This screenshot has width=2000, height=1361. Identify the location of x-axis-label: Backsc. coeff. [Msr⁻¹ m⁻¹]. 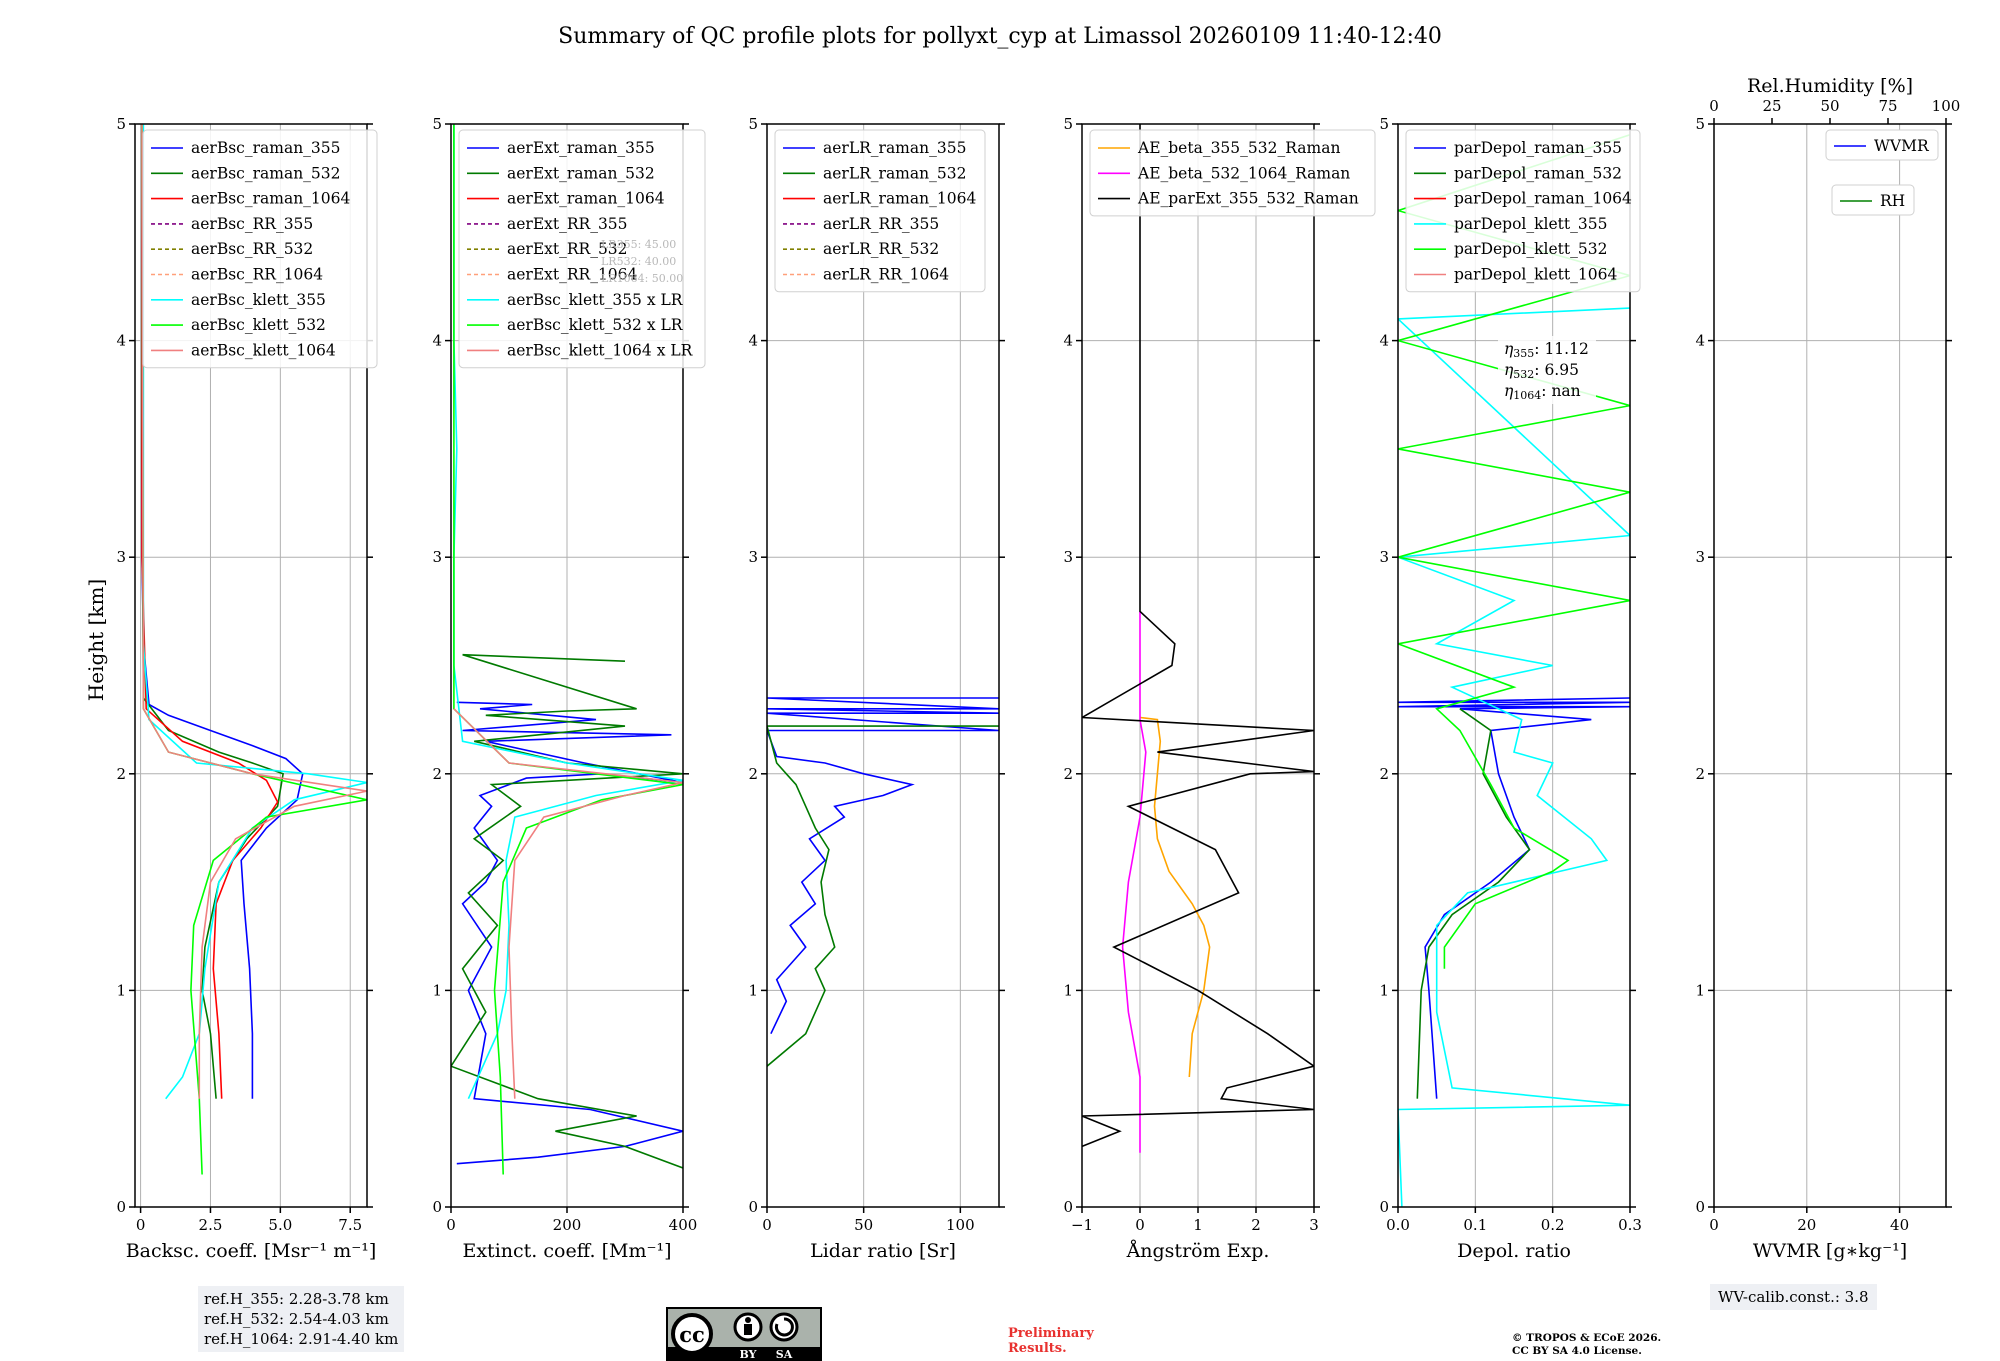
(251, 1251).